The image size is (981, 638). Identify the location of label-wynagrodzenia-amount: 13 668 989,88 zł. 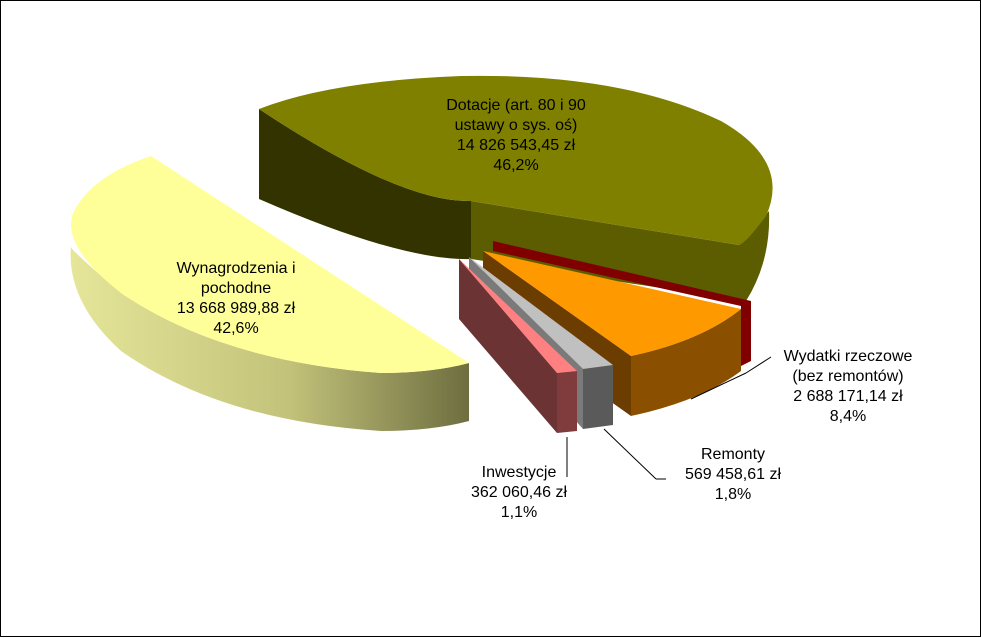
(236, 308).